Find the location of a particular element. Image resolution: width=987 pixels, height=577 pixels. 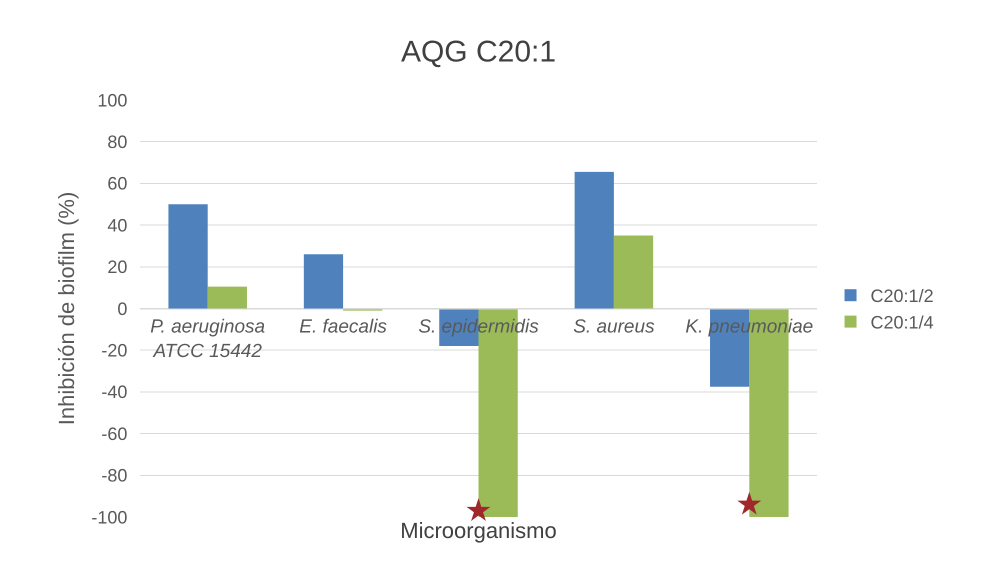

y-tick-label: 40 is located at coordinates (117, 225).